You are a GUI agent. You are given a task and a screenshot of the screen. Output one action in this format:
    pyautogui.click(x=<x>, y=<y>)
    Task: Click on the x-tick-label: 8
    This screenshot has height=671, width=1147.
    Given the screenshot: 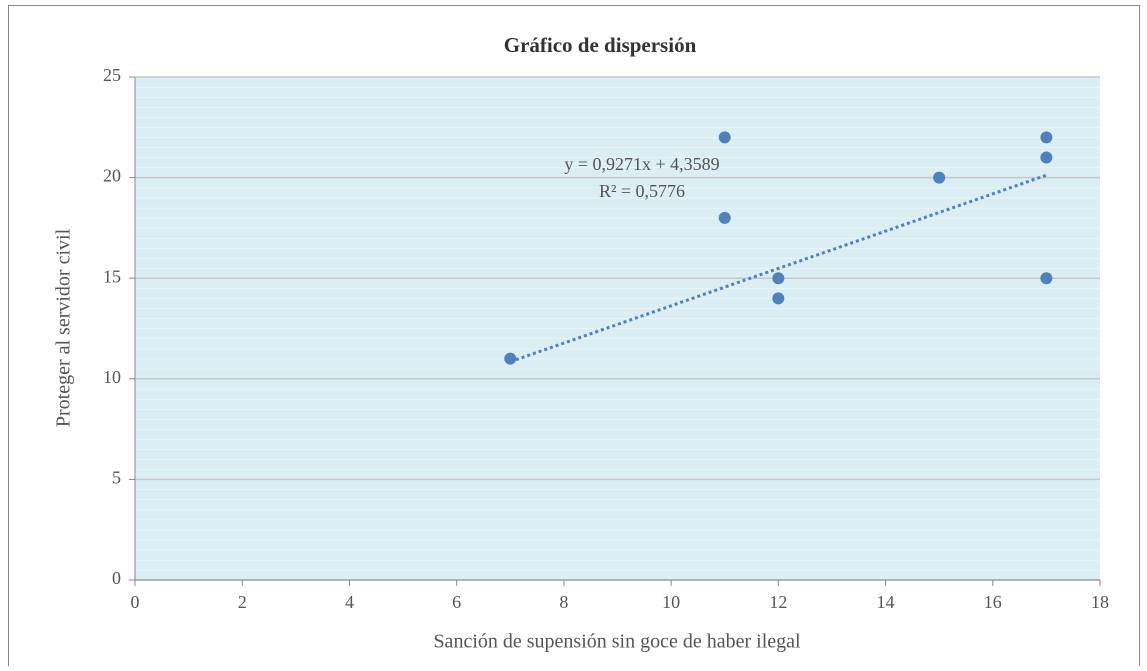 What is the action you would take?
    pyautogui.click(x=563, y=602)
    